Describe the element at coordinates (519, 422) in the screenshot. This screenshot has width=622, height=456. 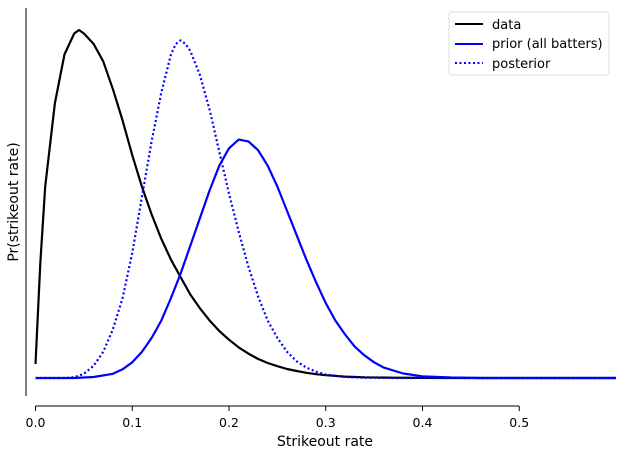
I see `x-tick-label: 0.5` at that location.